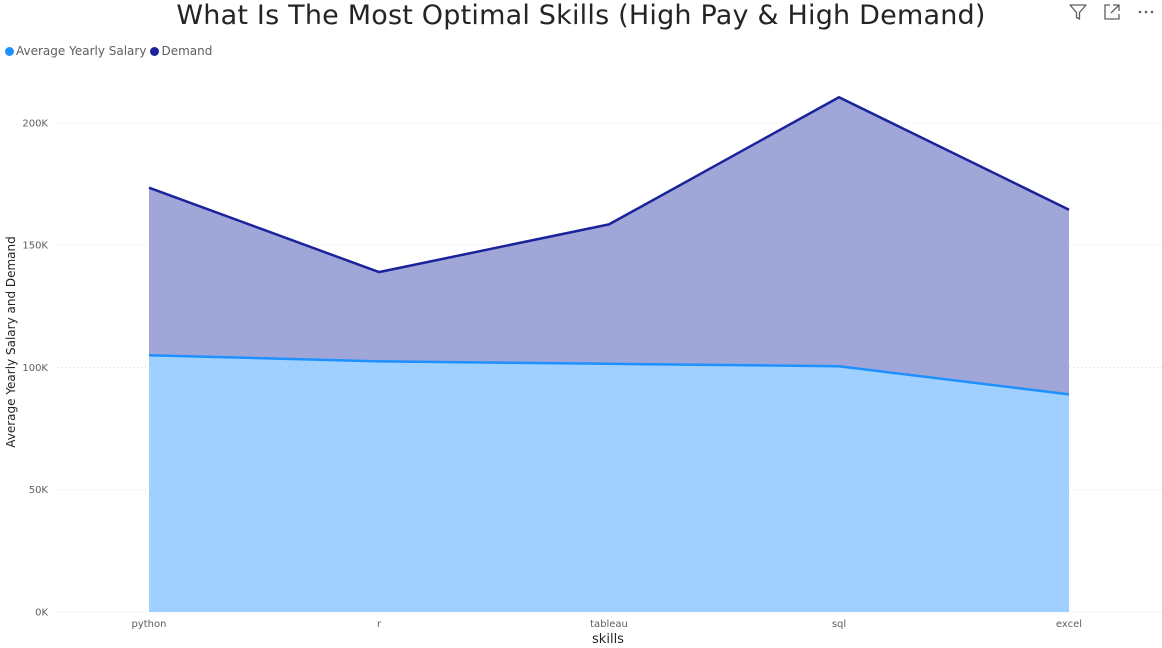 The image size is (1162, 648). I want to click on filter-icon, so click(1078, 12).